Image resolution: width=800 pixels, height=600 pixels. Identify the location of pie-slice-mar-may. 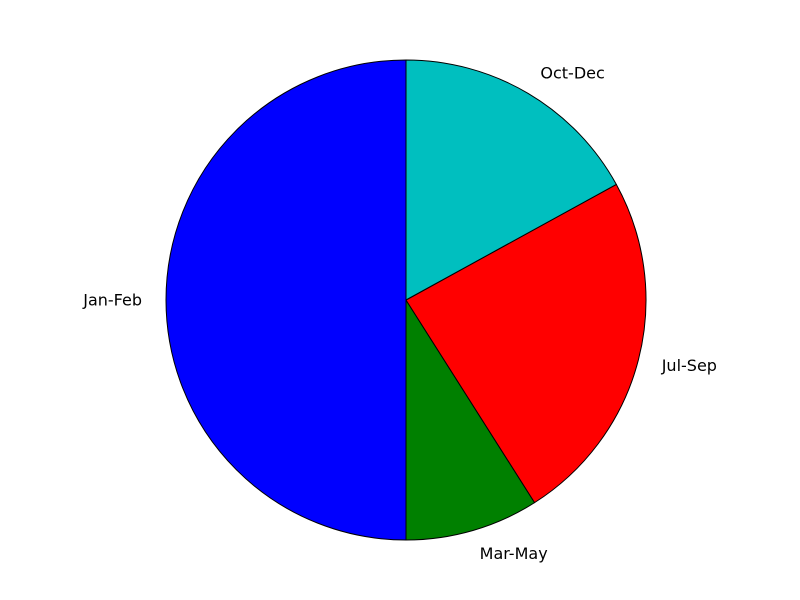
(470, 420).